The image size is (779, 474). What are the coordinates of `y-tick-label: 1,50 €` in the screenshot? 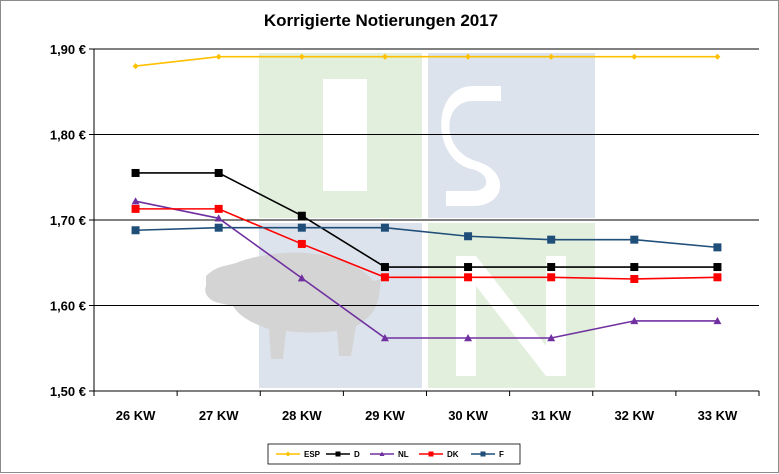 It's located at (68, 391).